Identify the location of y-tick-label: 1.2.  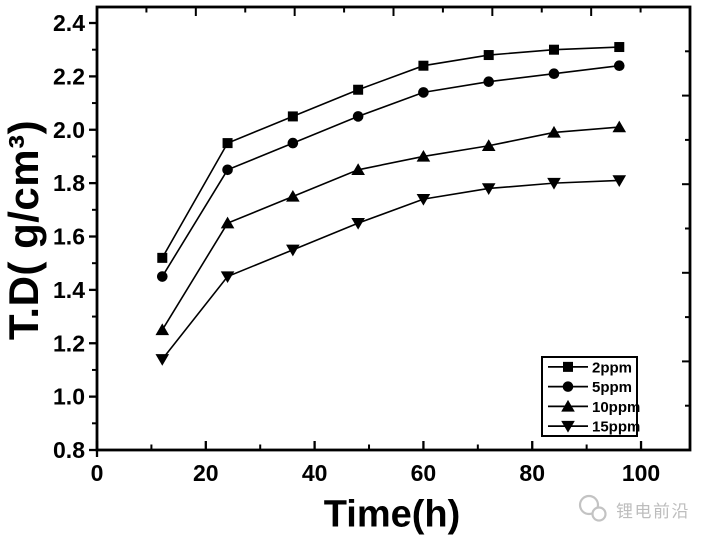
(69, 343).